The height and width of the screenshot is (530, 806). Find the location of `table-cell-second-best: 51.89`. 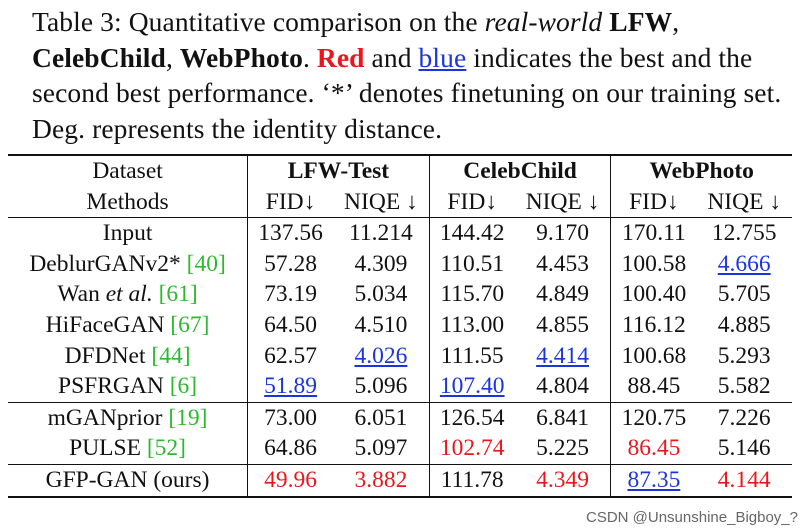

table-cell-second-best: 51.89 is located at coordinates (290, 387).